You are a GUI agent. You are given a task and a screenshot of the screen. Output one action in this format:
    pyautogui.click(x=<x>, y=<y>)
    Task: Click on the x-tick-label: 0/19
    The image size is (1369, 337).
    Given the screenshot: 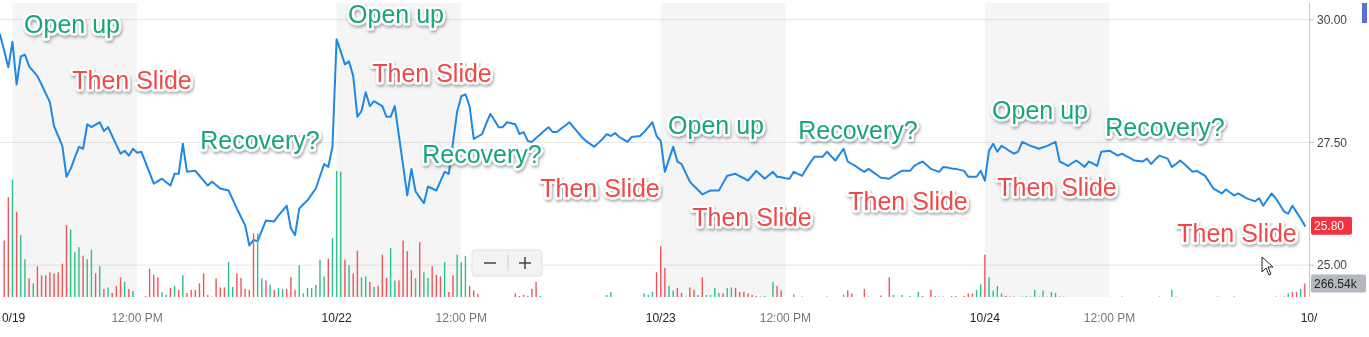 What is the action you would take?
    pyautogui.click(x=13, y=318)
    